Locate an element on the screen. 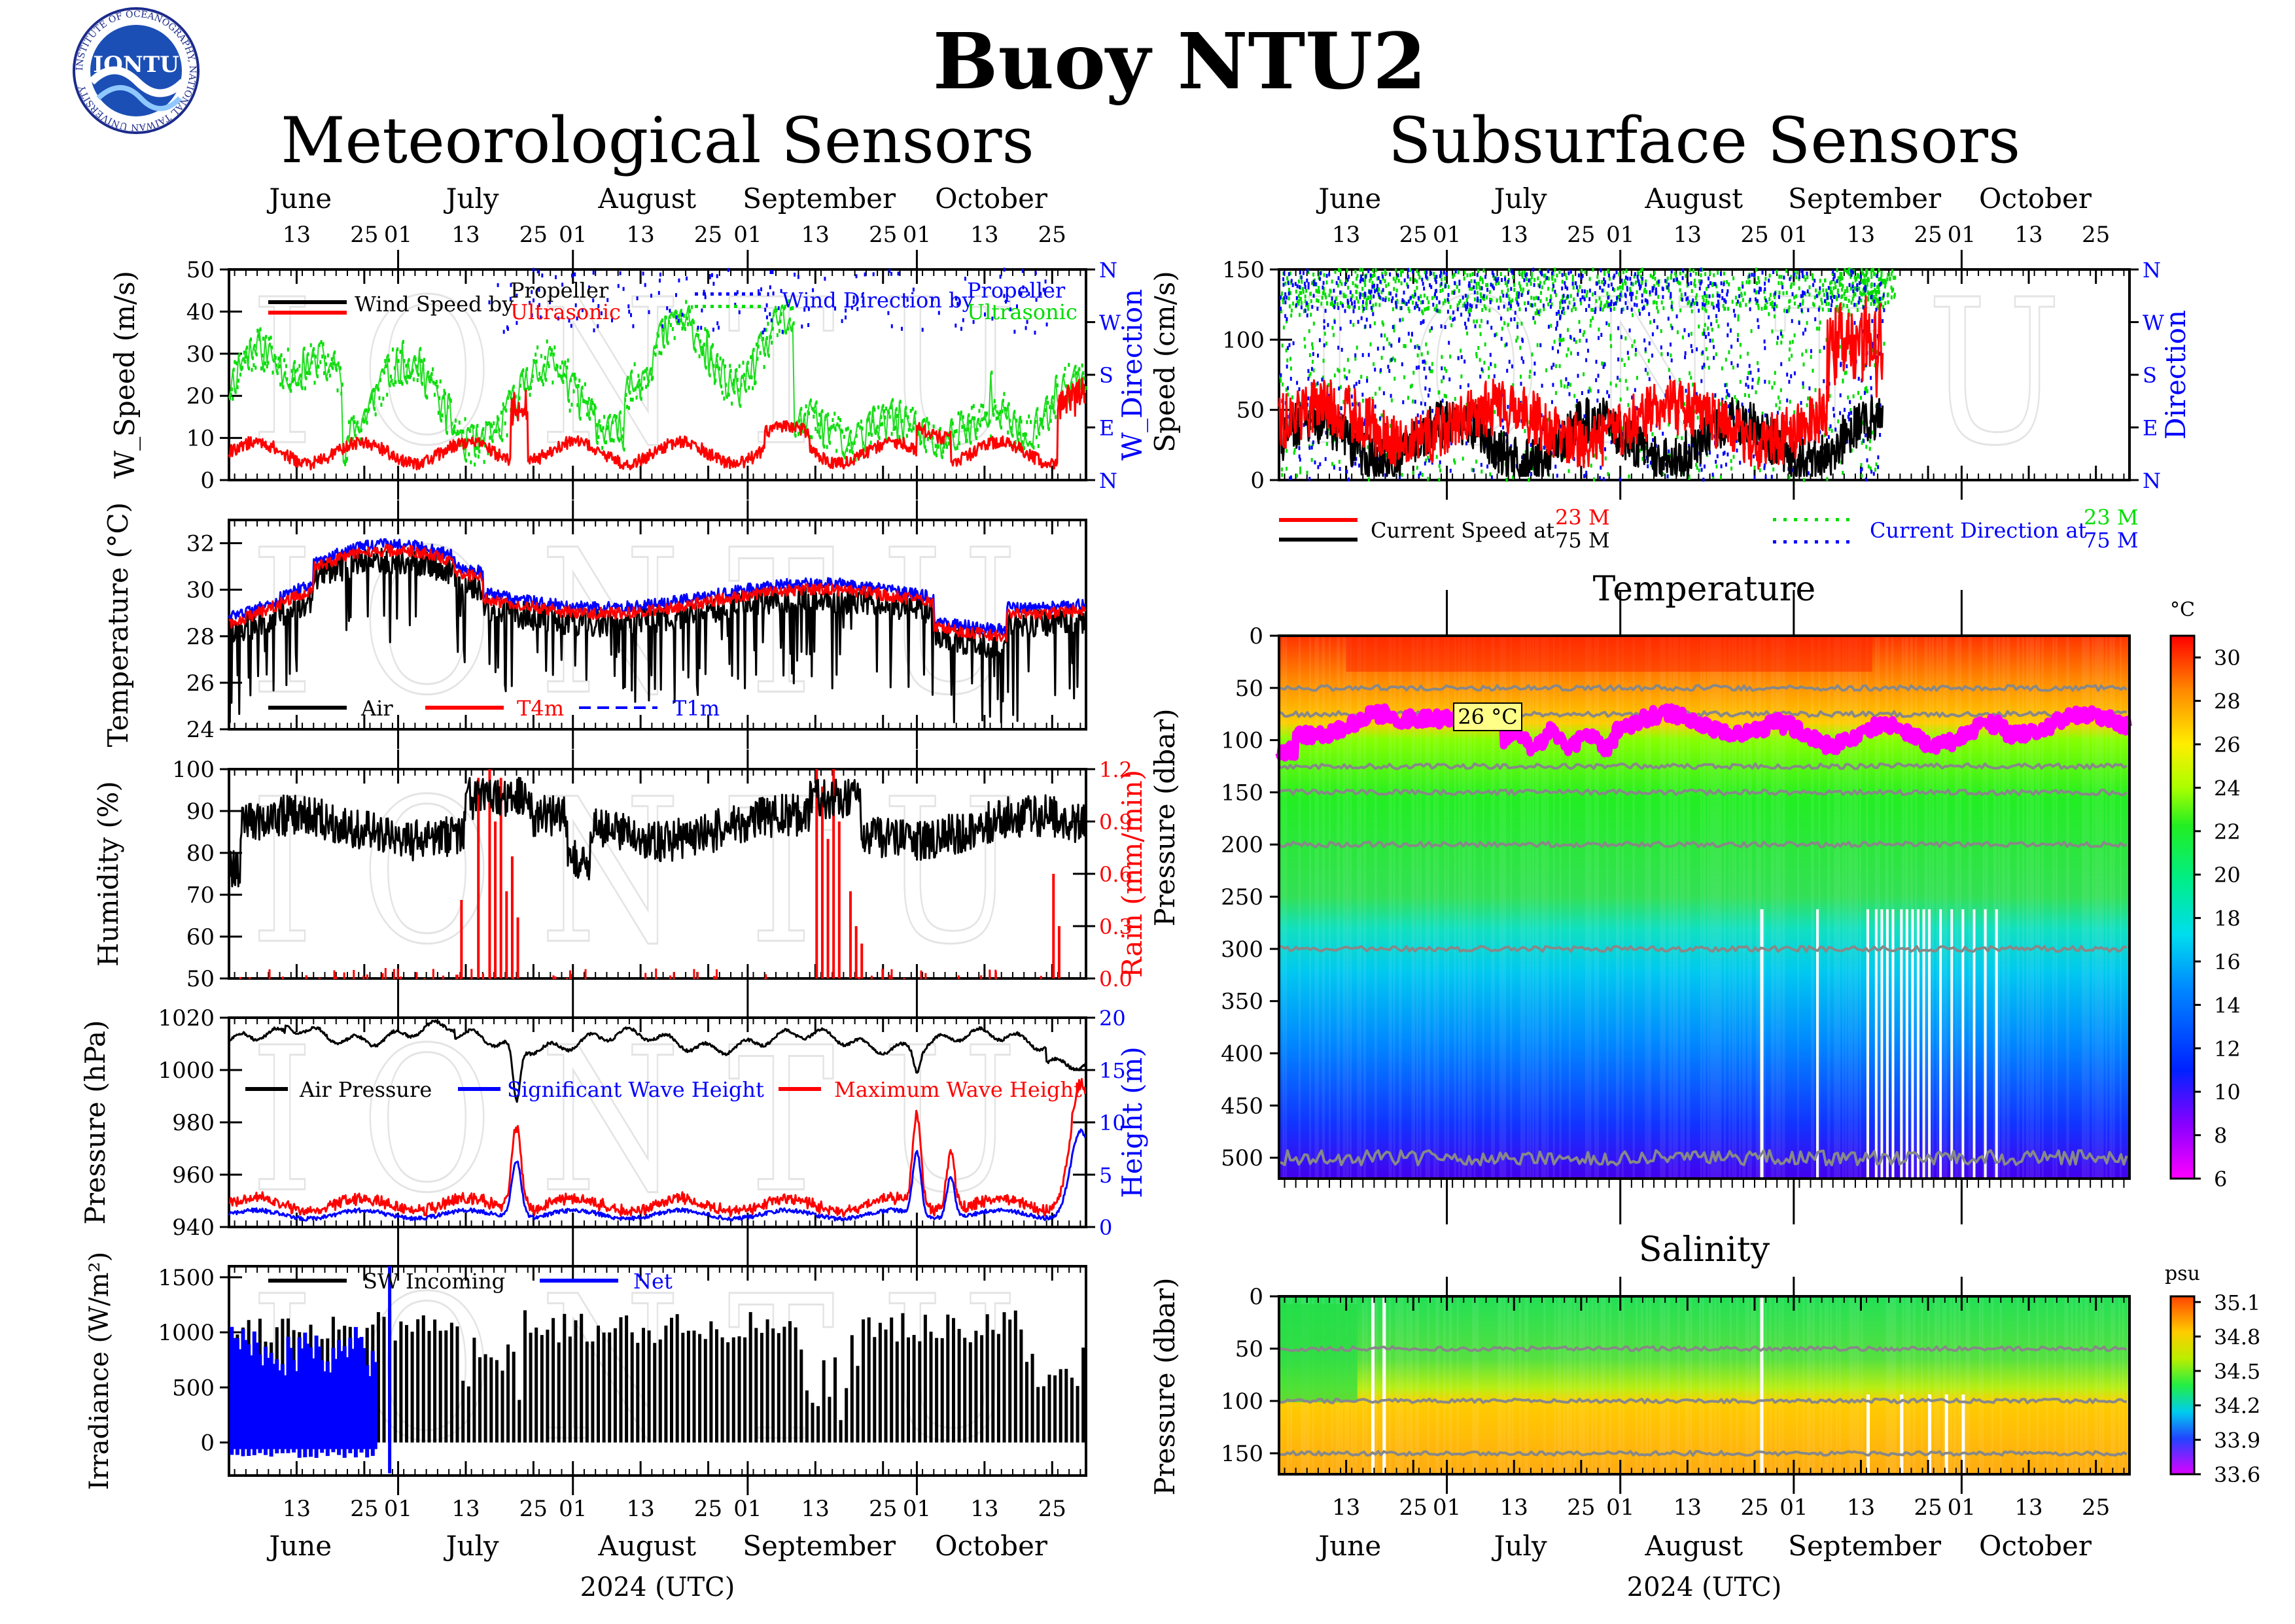 This screenshot has width=2295, height=1624. y-tick-label: 32 is located at coordinates (200, 544).